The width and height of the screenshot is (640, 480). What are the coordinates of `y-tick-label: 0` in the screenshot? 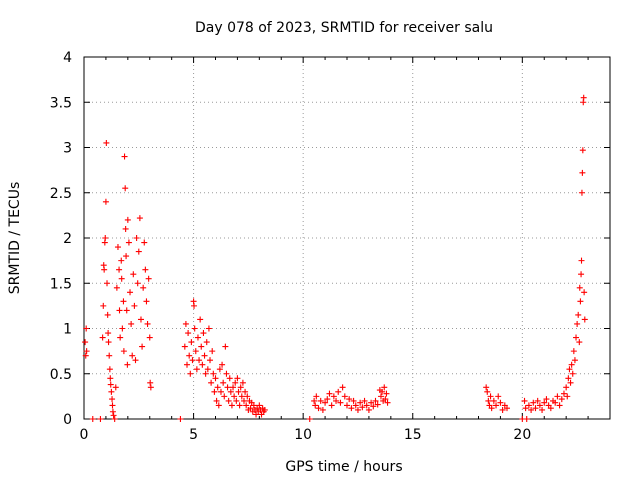 It's located at (67, 420).